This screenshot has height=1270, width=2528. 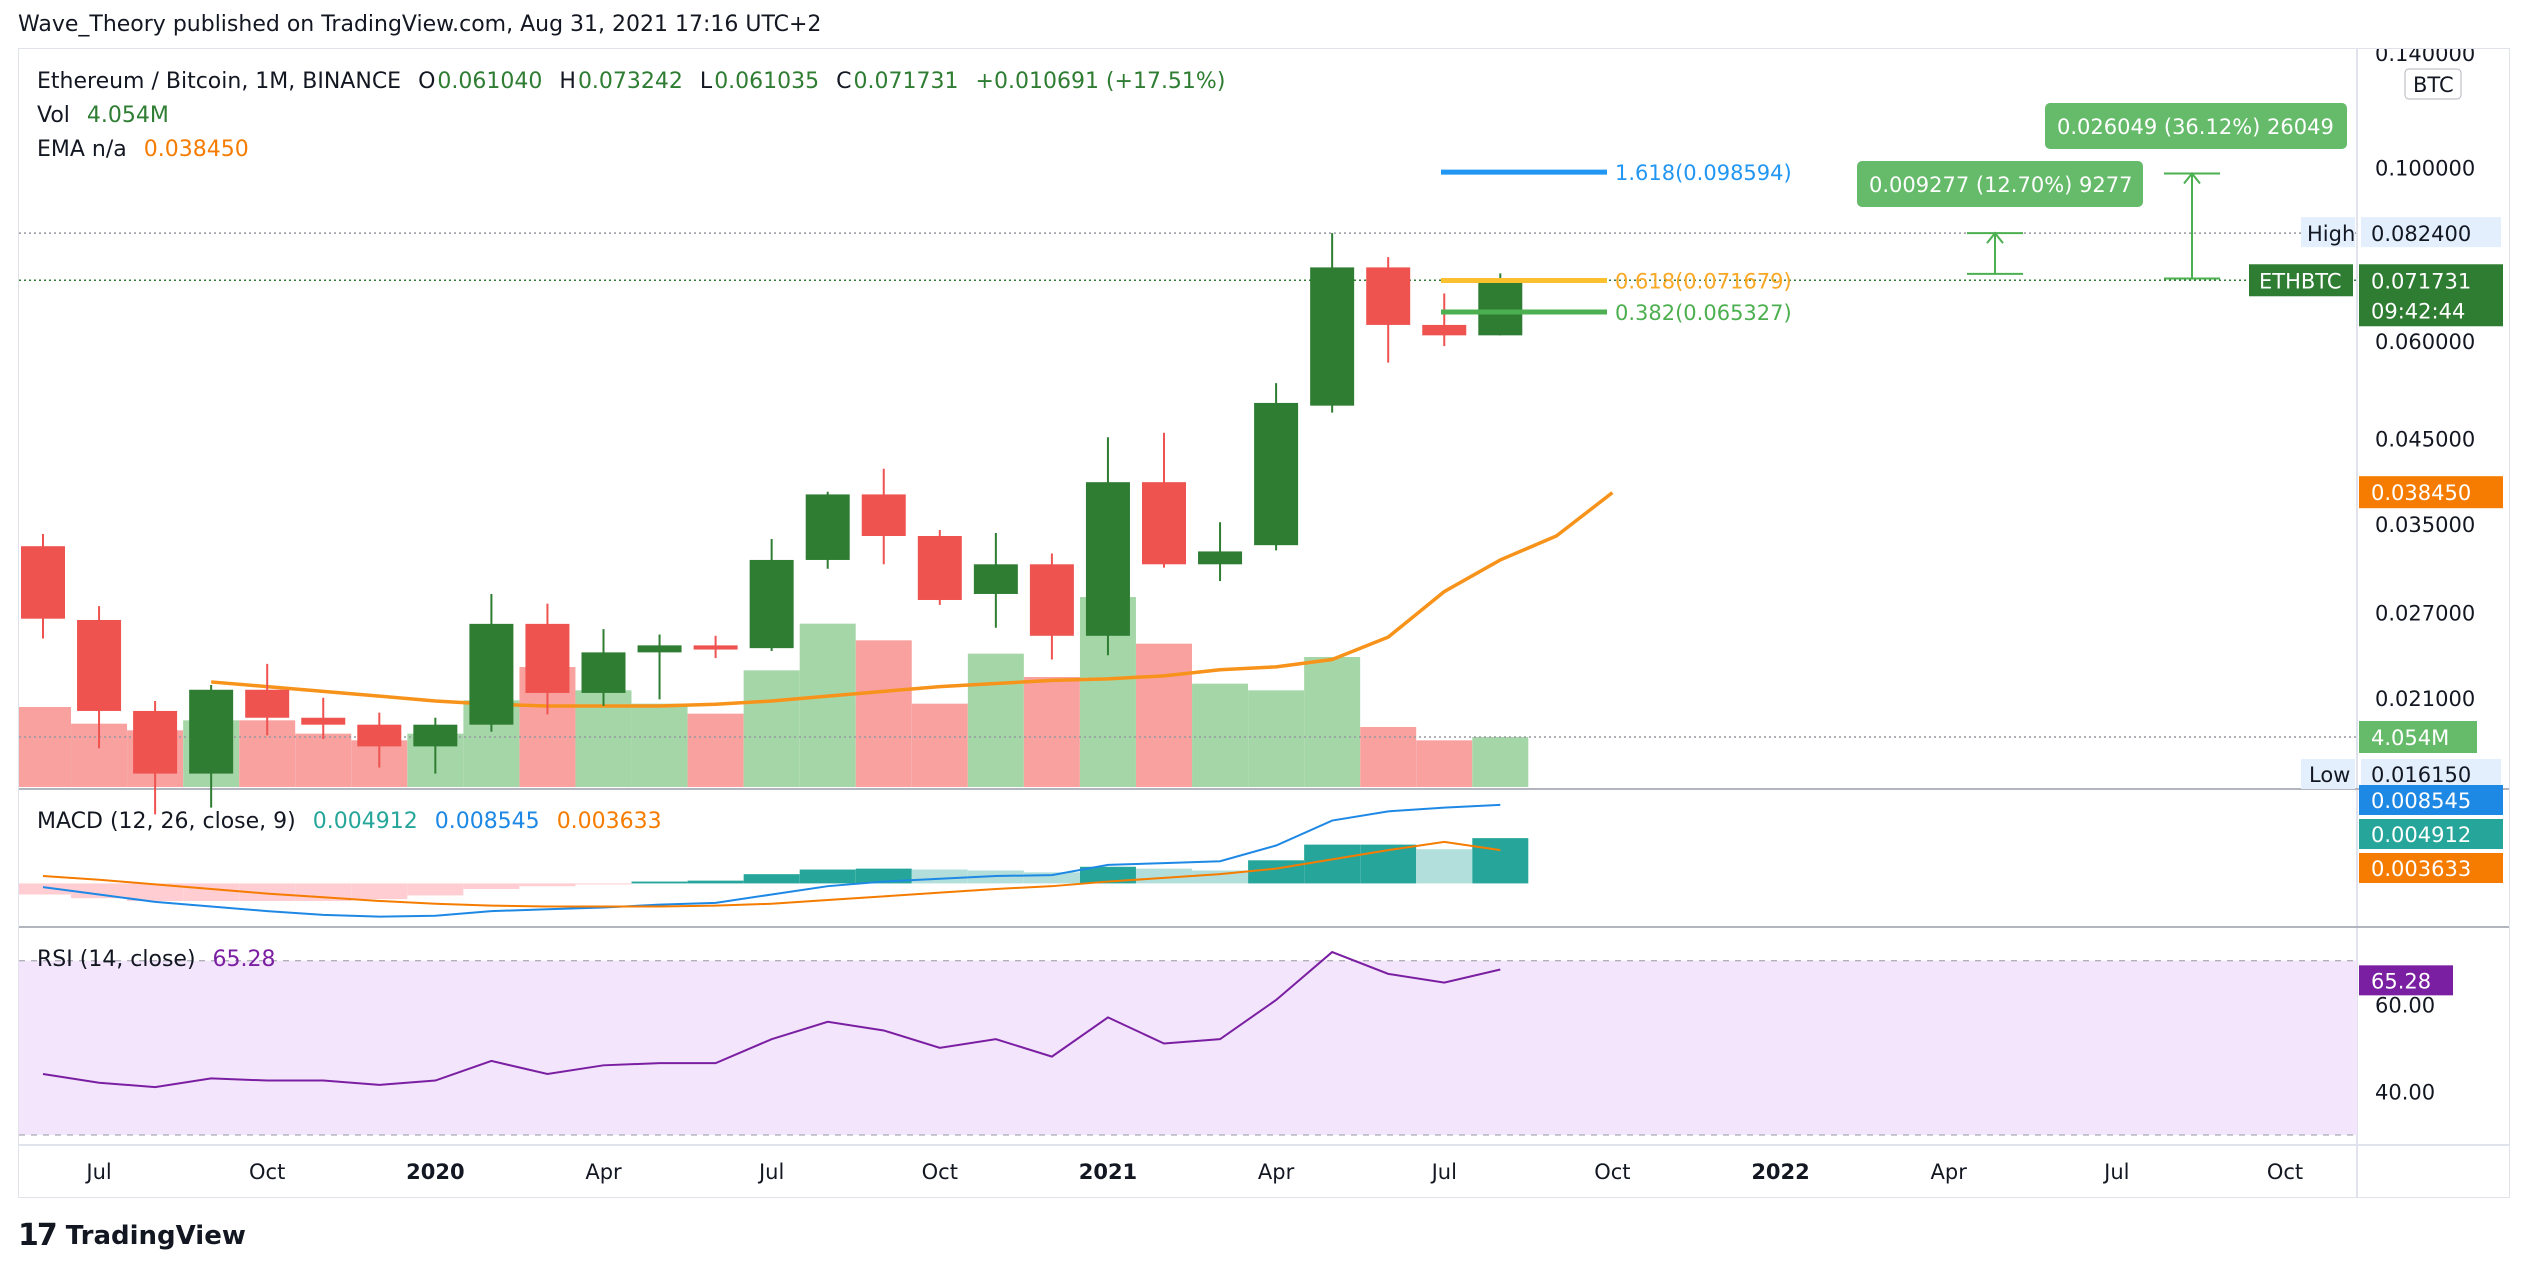 What do you see at coordinates (2433, 85) in the screenshot?
I see `currency-label: BTC` at bounding box center [2433, 85].